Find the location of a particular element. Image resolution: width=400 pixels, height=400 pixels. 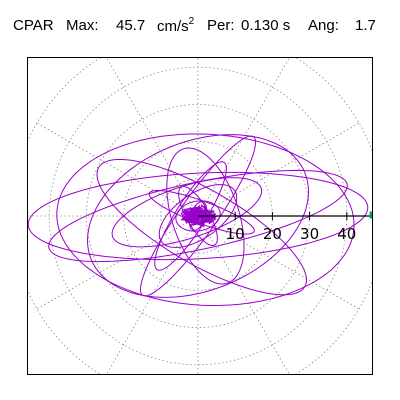

tick-label-20: 20 is located at coordinates (272, 234).